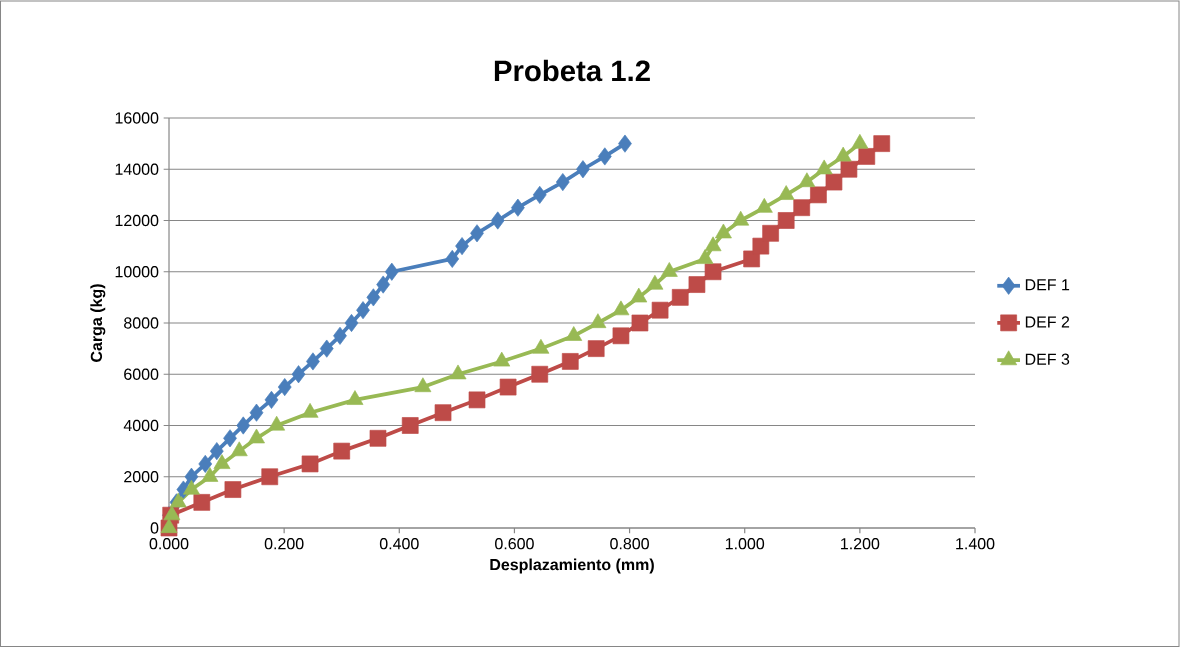 This screenshot has height=647, width=1182. Describe the element at coordinates (141, 374) in the screenshot. I see `y-tick-label: 6000` at that location.